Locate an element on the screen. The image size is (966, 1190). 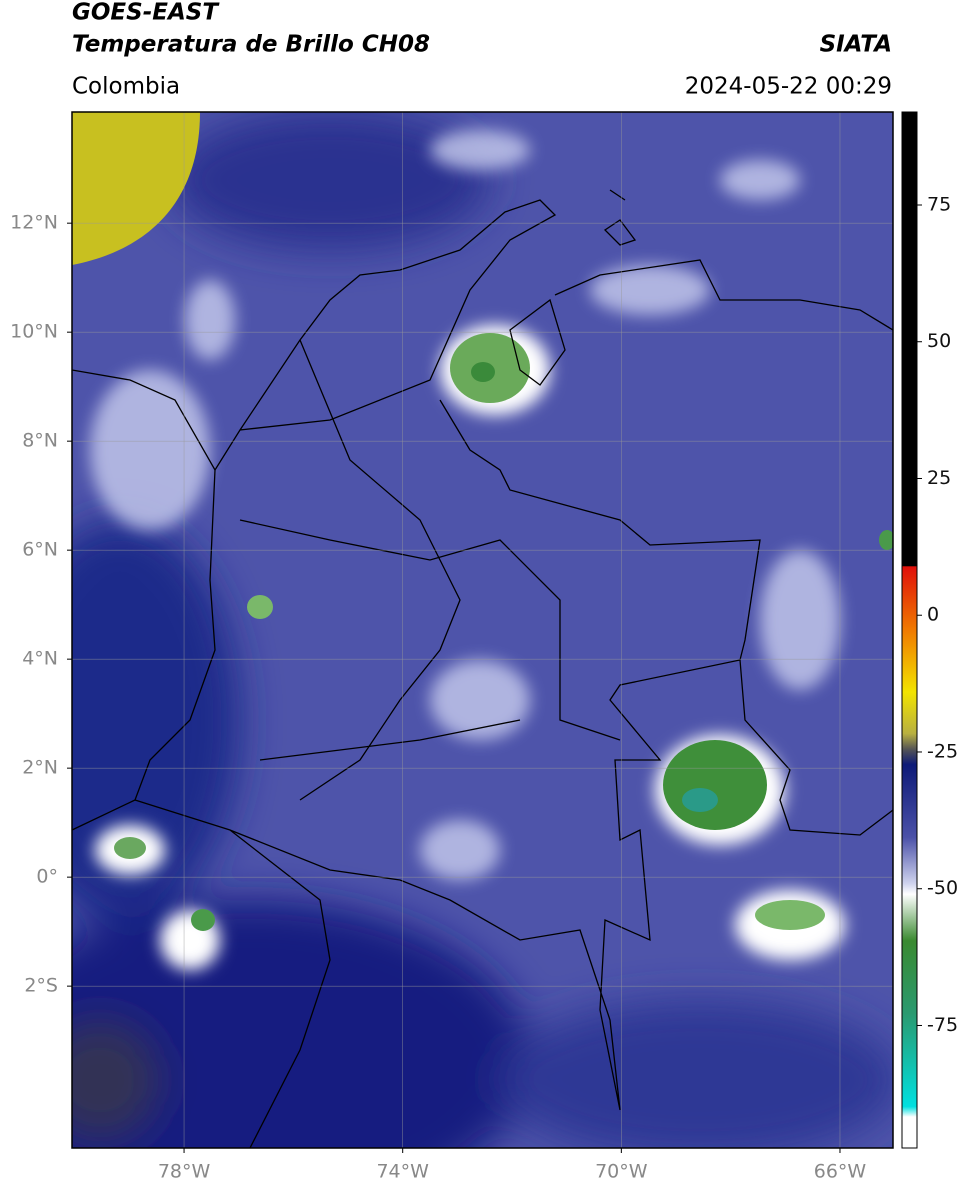
lat-tick-label: 12°N is located at coordinates (34, 223).